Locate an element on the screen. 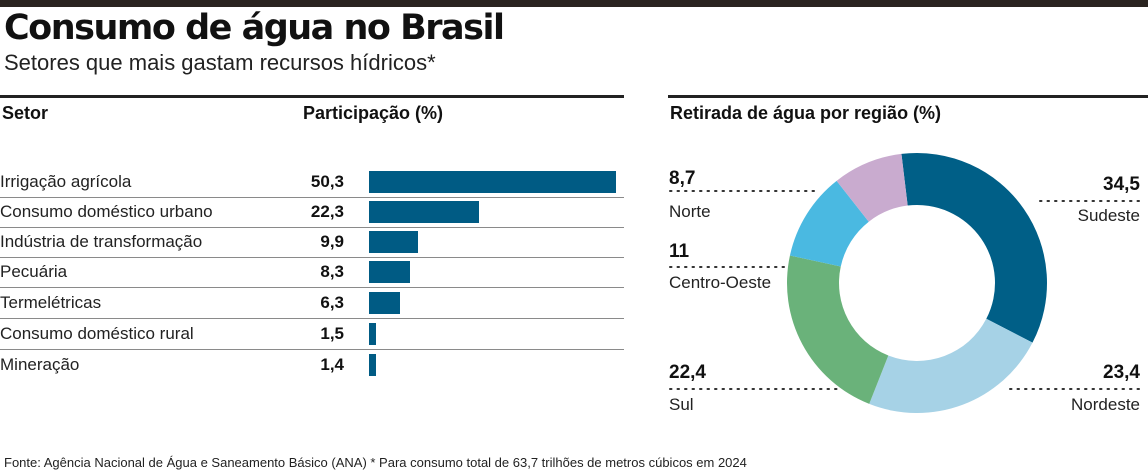 This screenshot has height=472, width=1148. slice-value-sul: 22,4 is located at coordinates (687, 372).